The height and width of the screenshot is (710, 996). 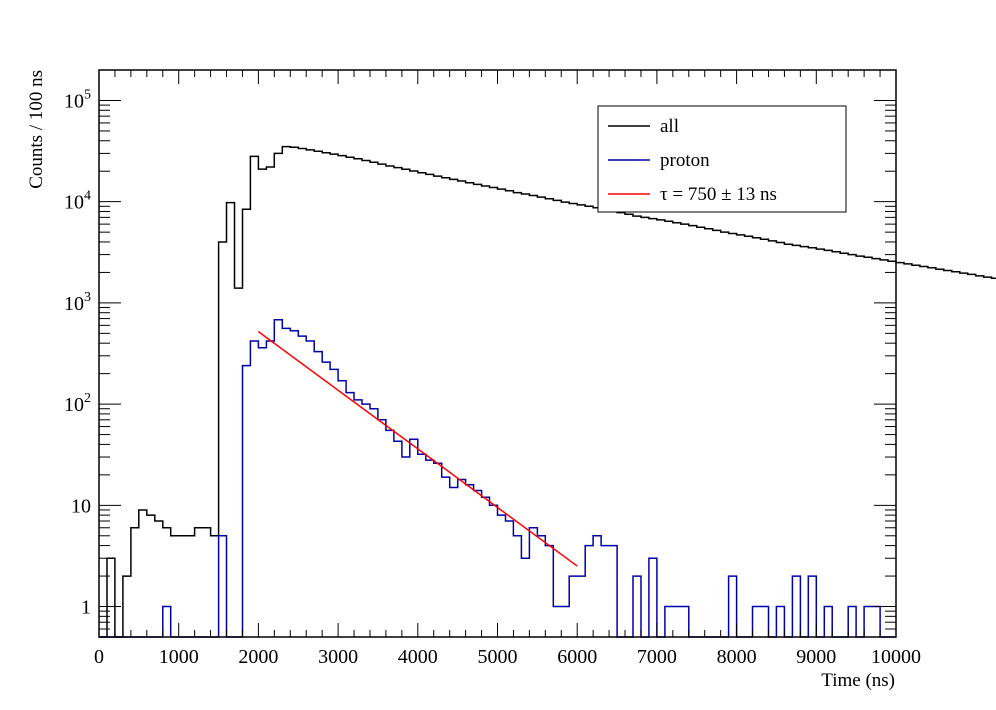 What do you see at coordinates (81, 506) in the screenshot?
I see `y-tick-label: 10` at bounding box center [81, 506].